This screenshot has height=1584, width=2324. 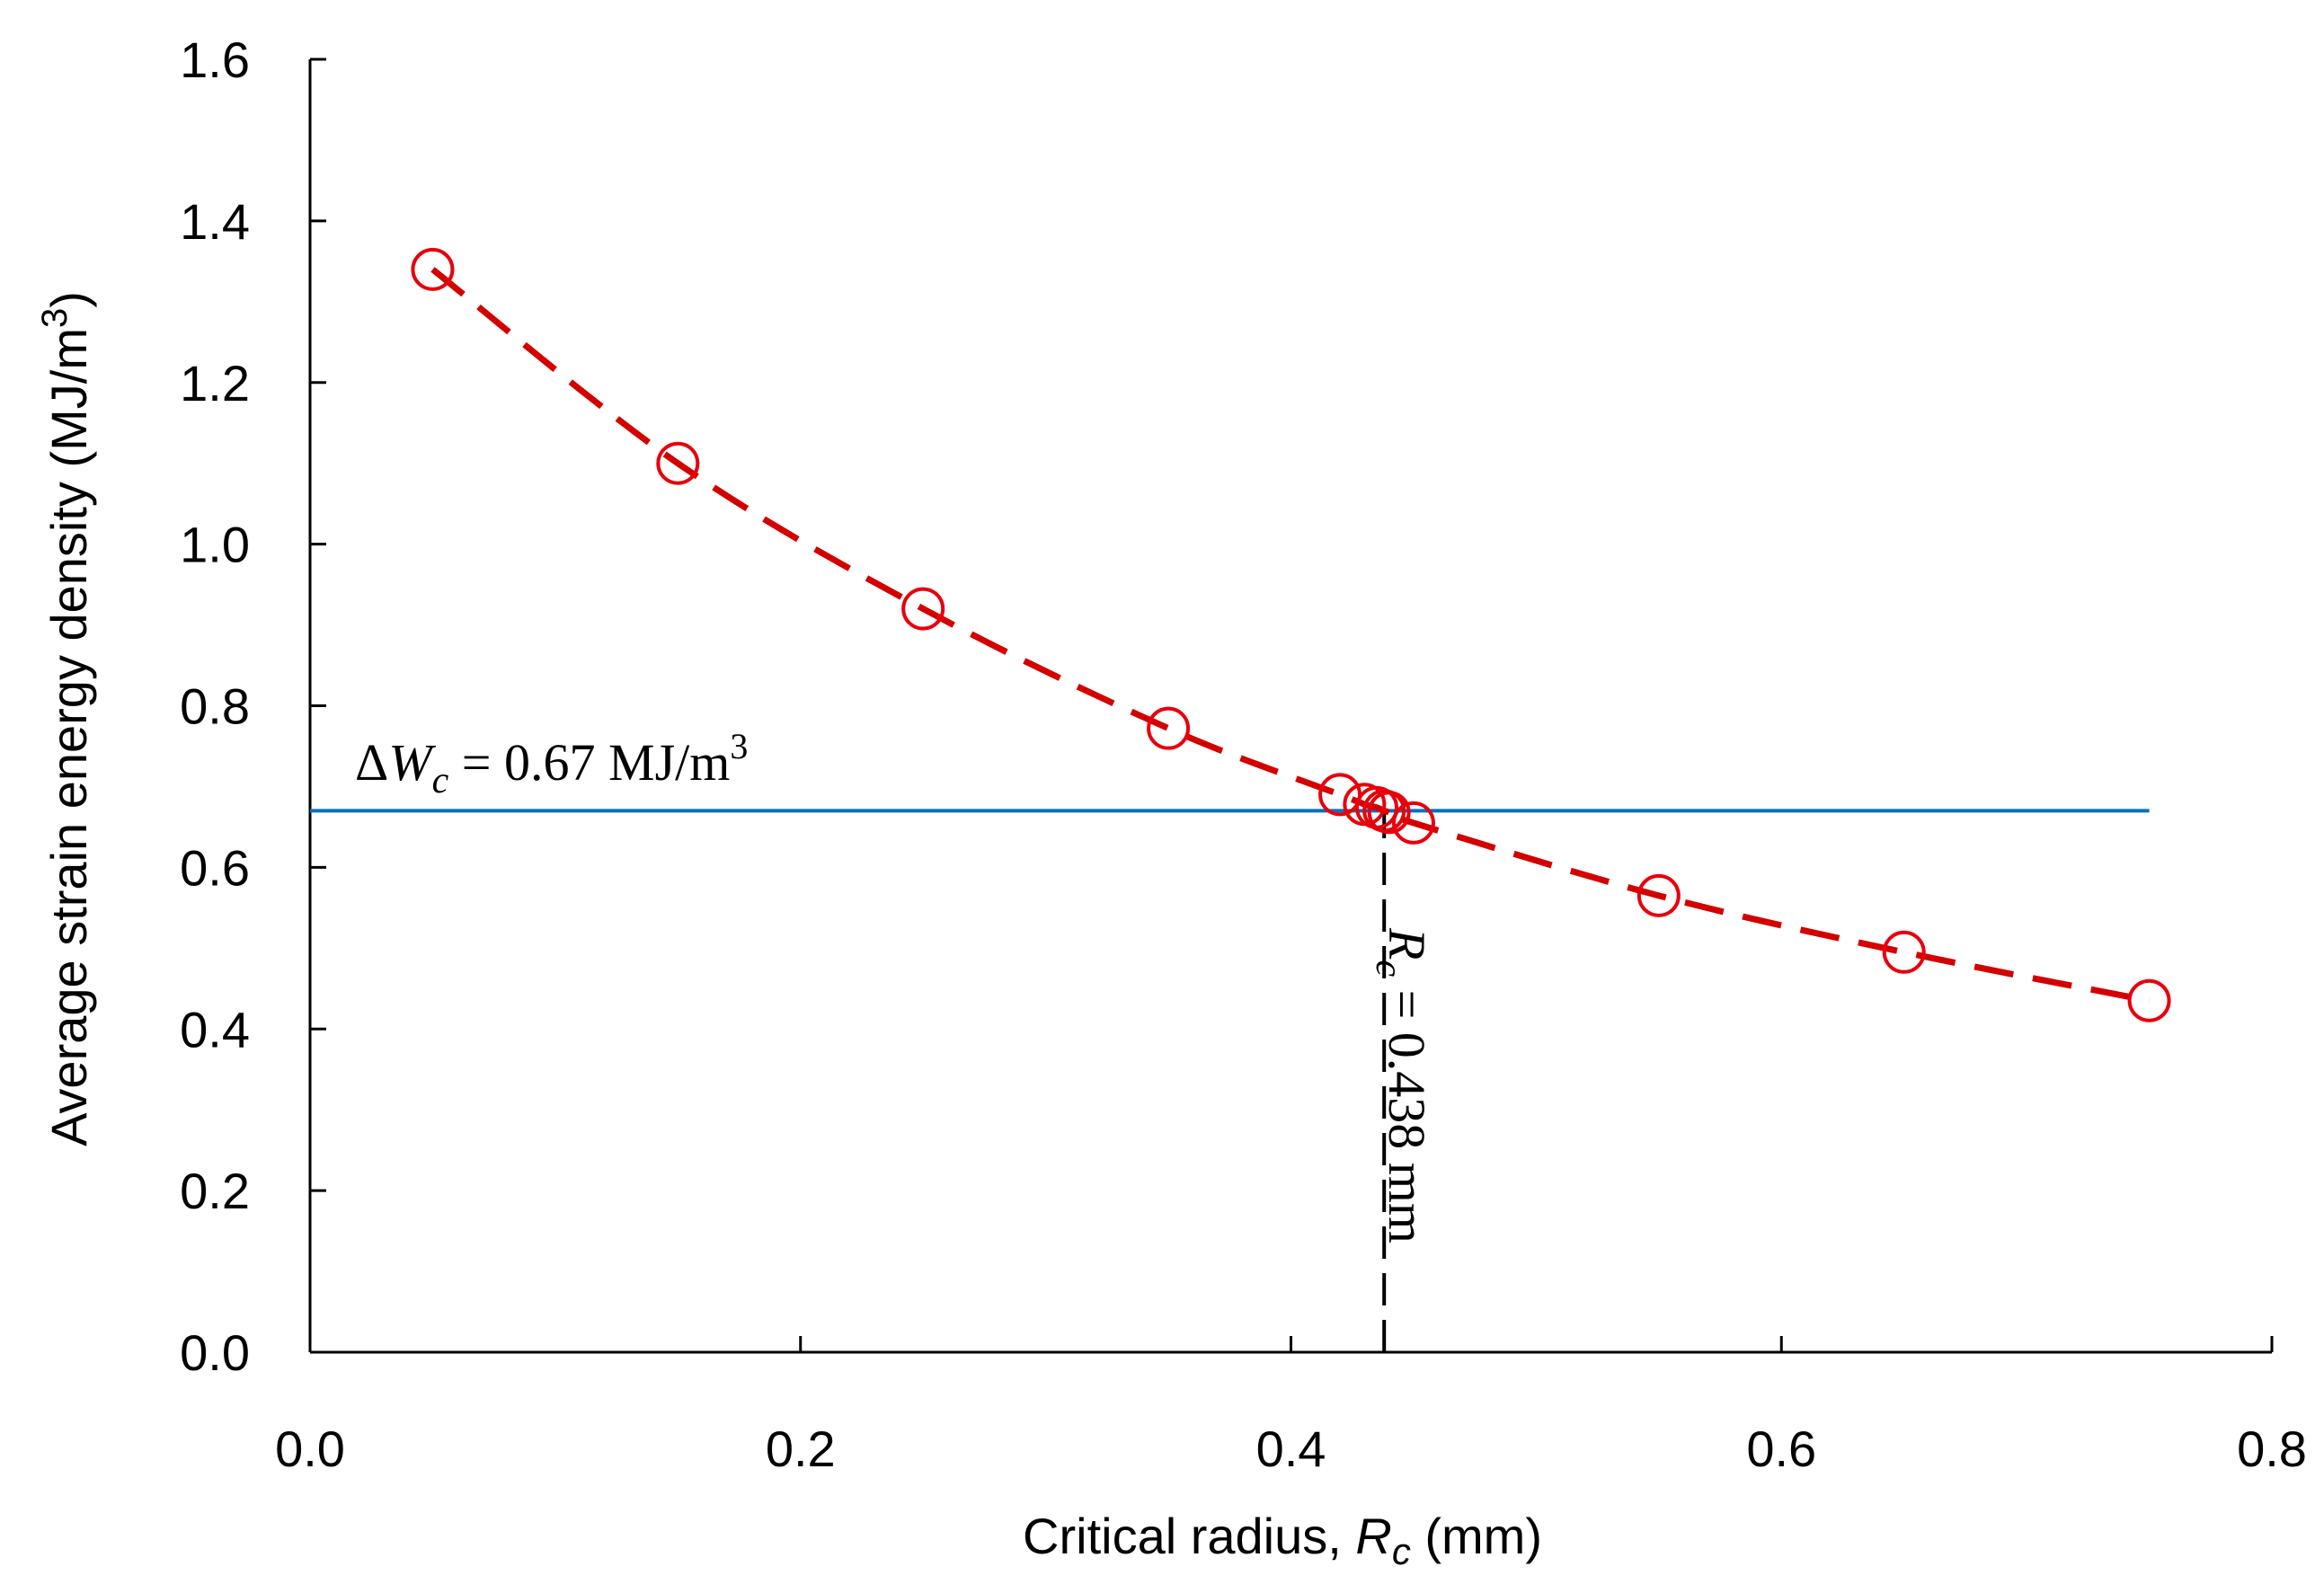 I want to click on y-tick-label: 0.2, so click(x=215, y=1191).